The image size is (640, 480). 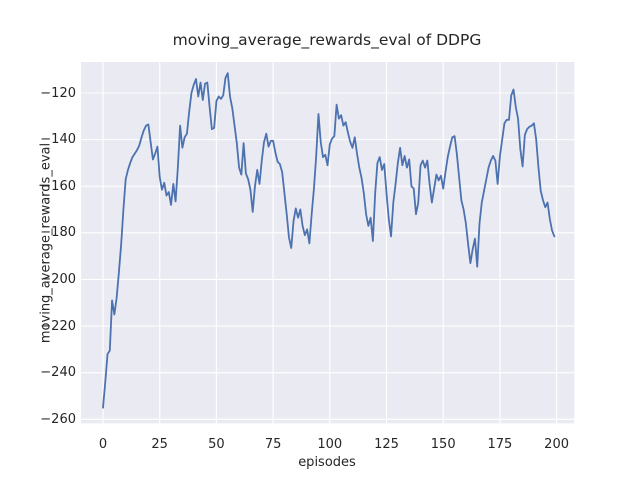 I want to click on y-tick-label: −160, so click(x=58, y=186).